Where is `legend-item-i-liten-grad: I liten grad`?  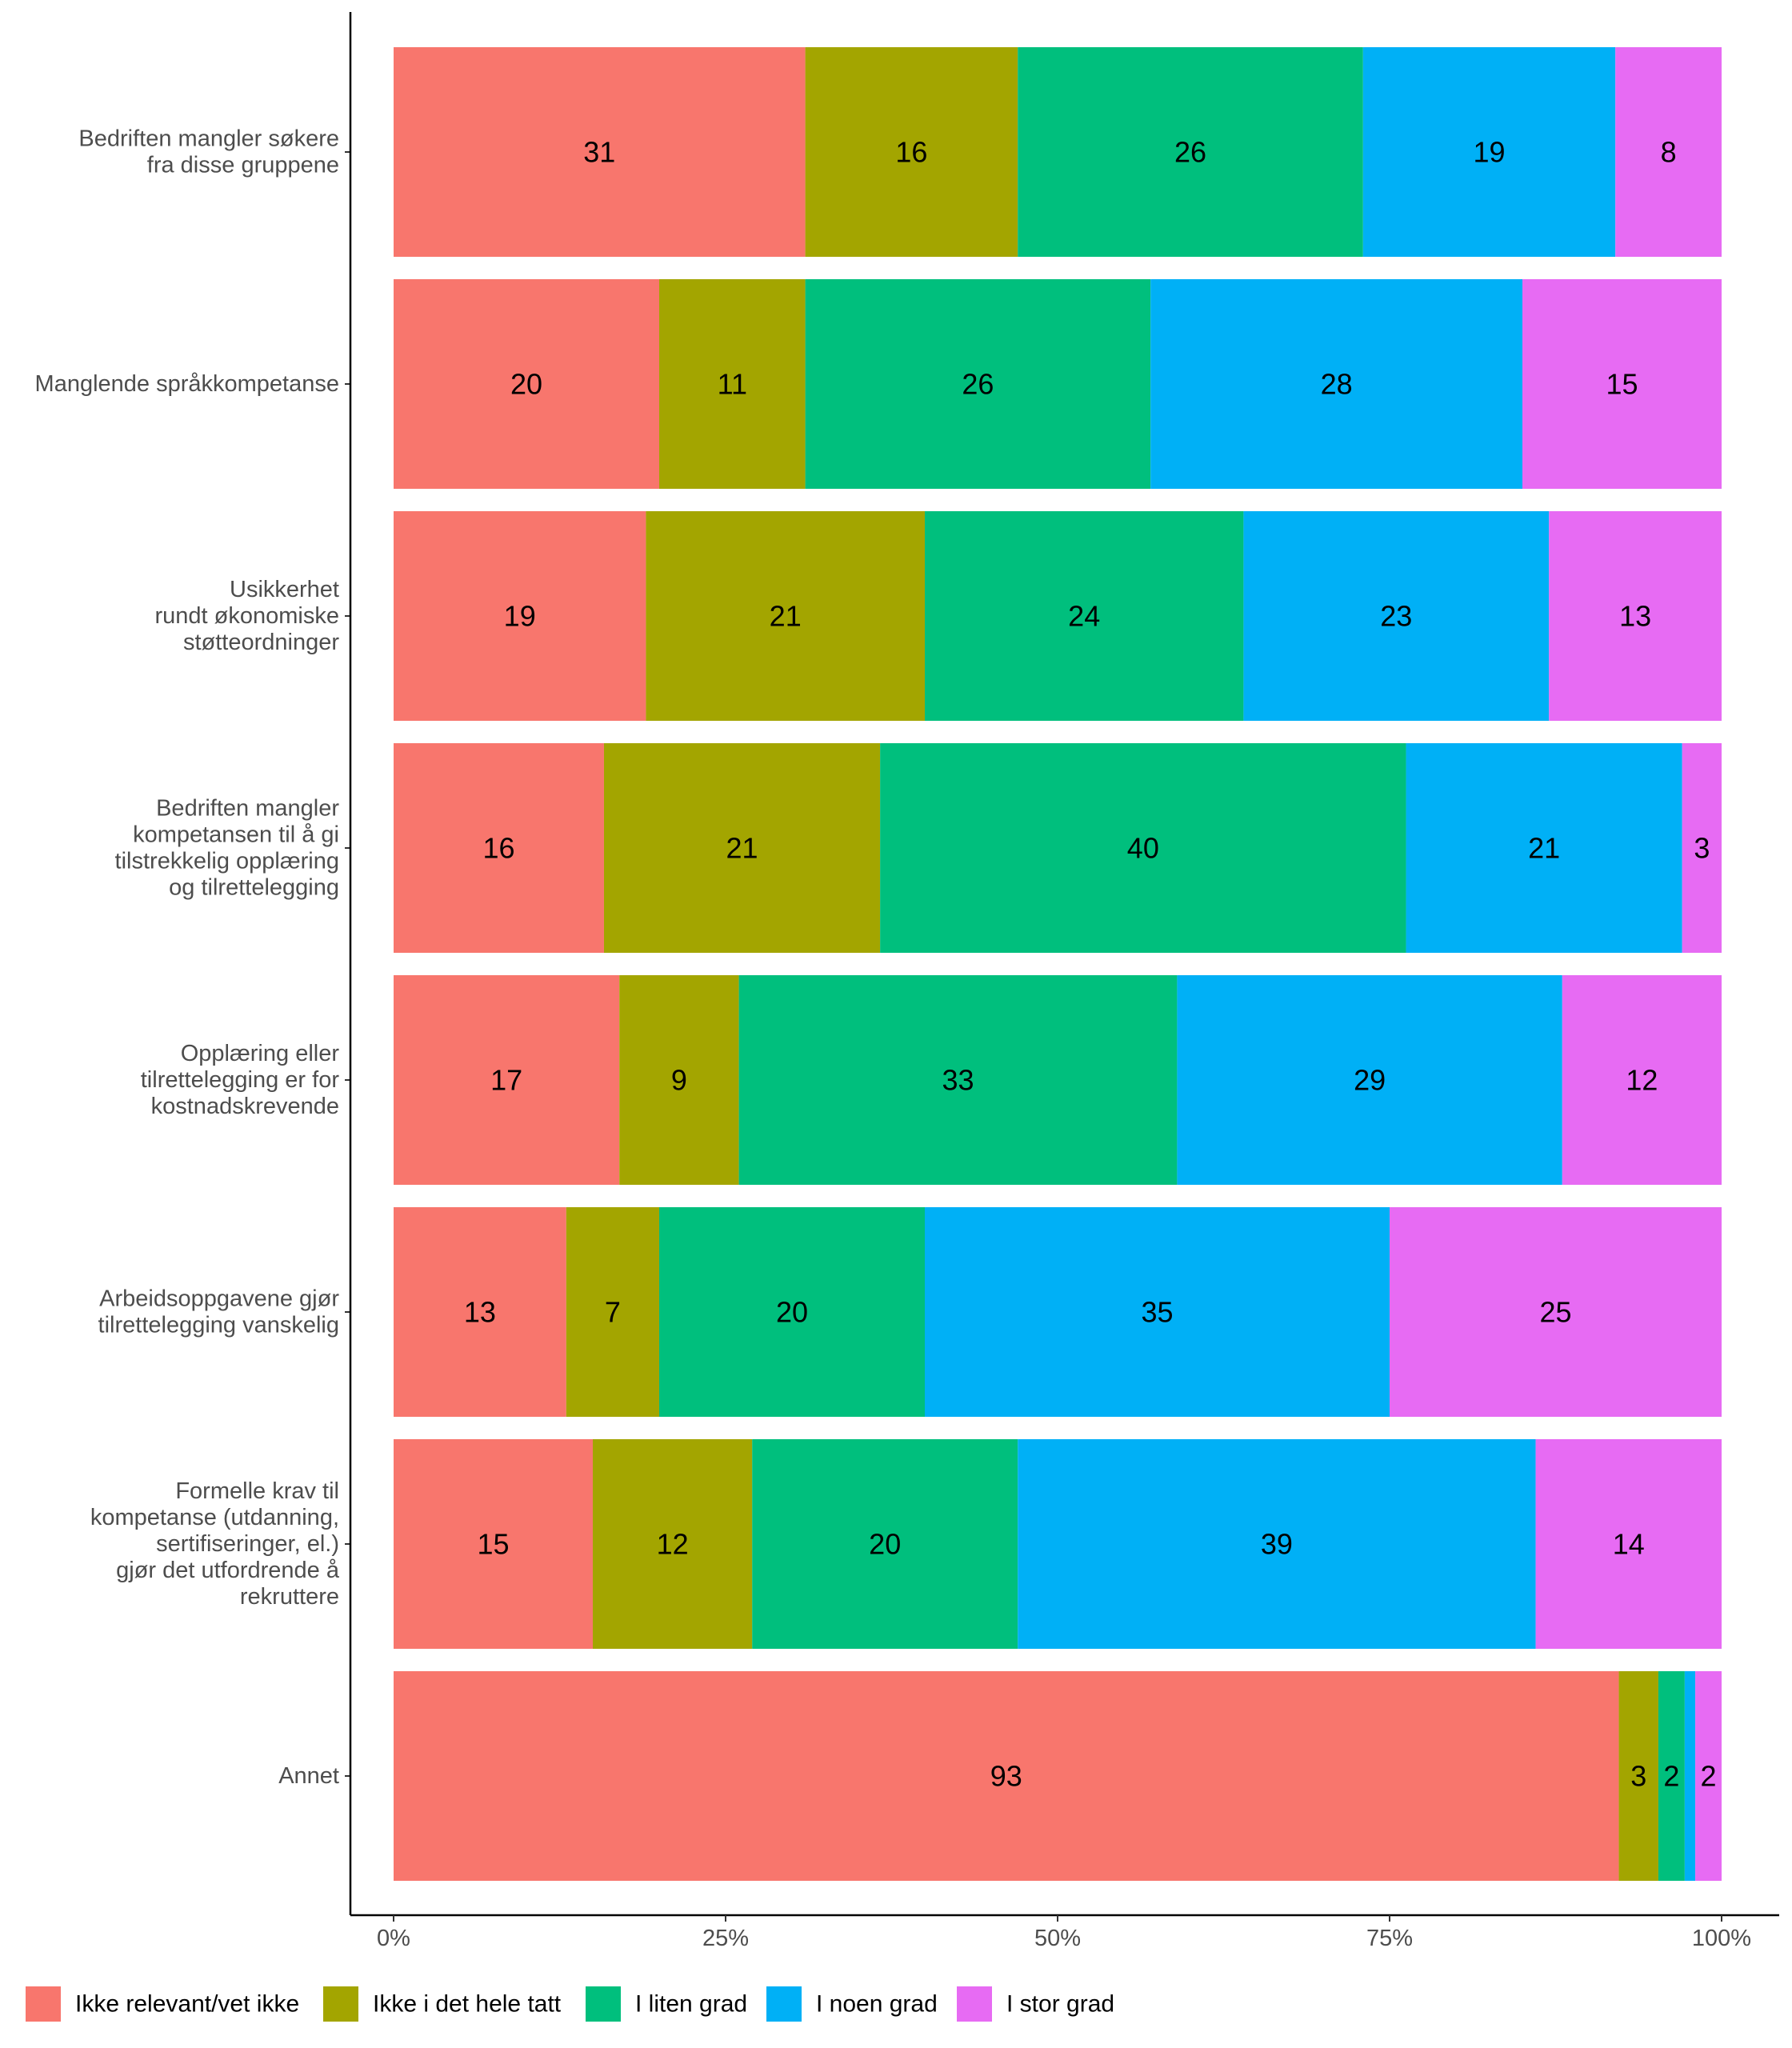
legend-item-i-liten-grad: I liten grad is located at coordinates (666, 2004).